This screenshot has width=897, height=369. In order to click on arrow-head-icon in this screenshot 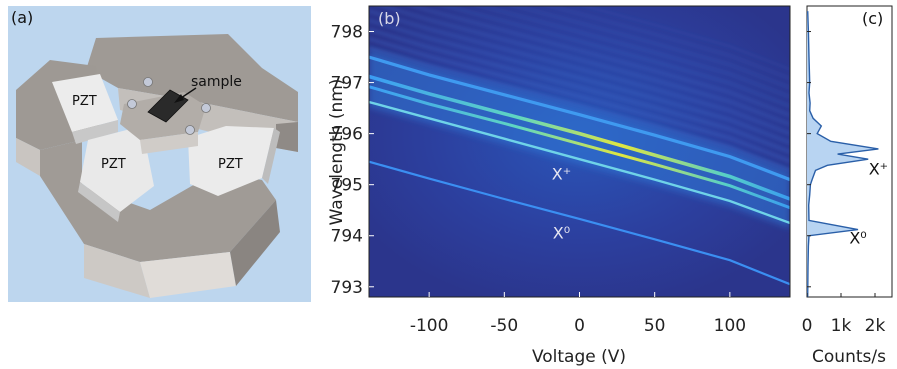, I will do `click(179, 98)`.